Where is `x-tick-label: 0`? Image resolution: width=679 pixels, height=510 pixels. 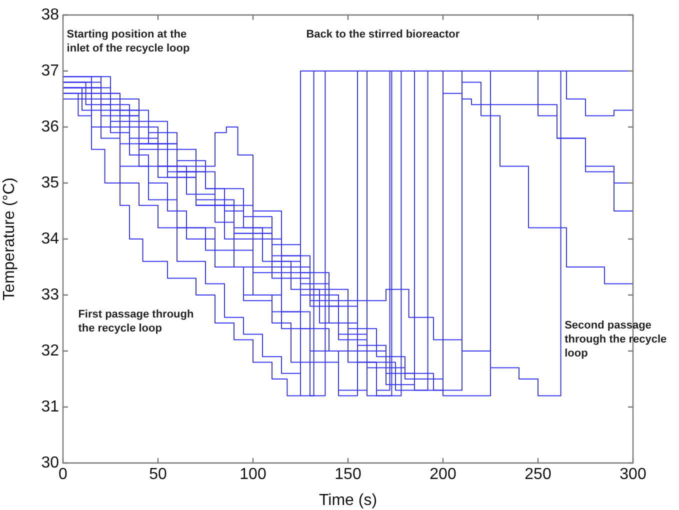
x-tick-label: 0 is located at coordinates (63, 475).